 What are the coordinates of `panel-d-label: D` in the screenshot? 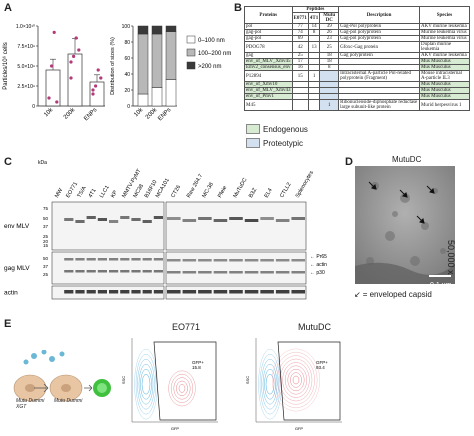 It's located at (349, 162).